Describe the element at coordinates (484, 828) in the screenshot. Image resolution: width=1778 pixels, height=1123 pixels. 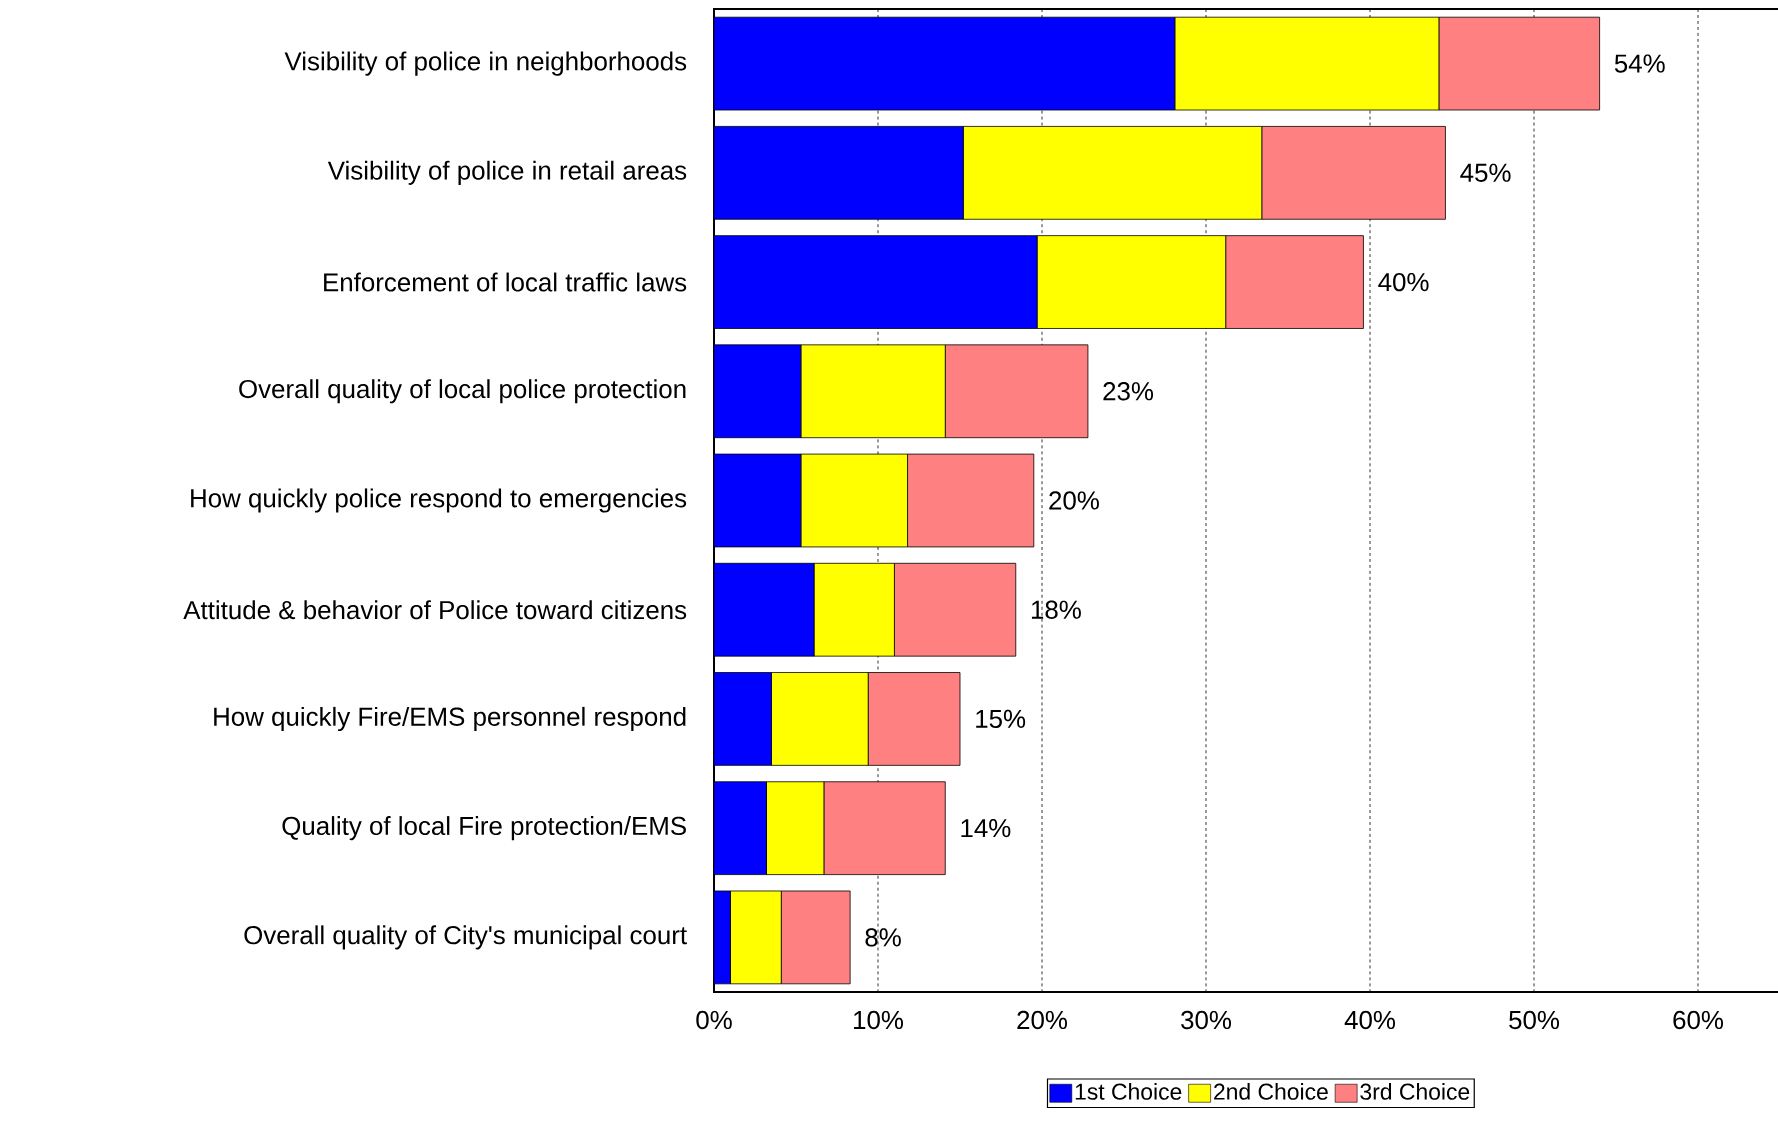
I see `y-tick-label: Quality of local Fire protection/EMS` at that location.